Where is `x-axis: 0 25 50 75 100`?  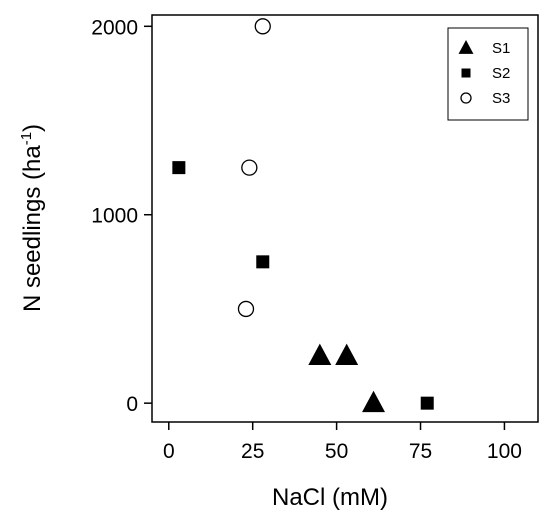
x-axis: 0 25 50 75 100 is located at coordinates (342, 442).